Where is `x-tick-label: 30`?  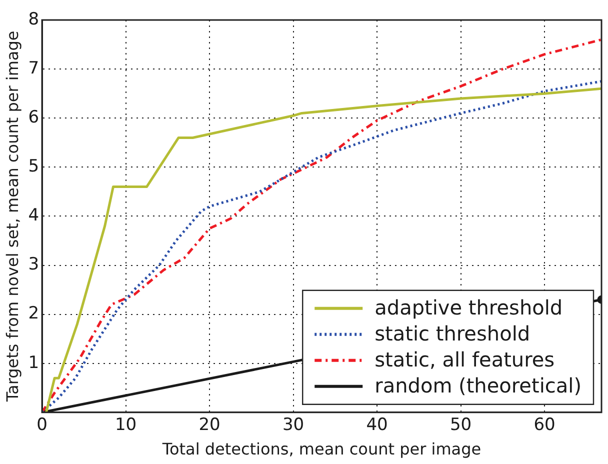 x-tick-label: 30 is located at coordinates (293, 425).